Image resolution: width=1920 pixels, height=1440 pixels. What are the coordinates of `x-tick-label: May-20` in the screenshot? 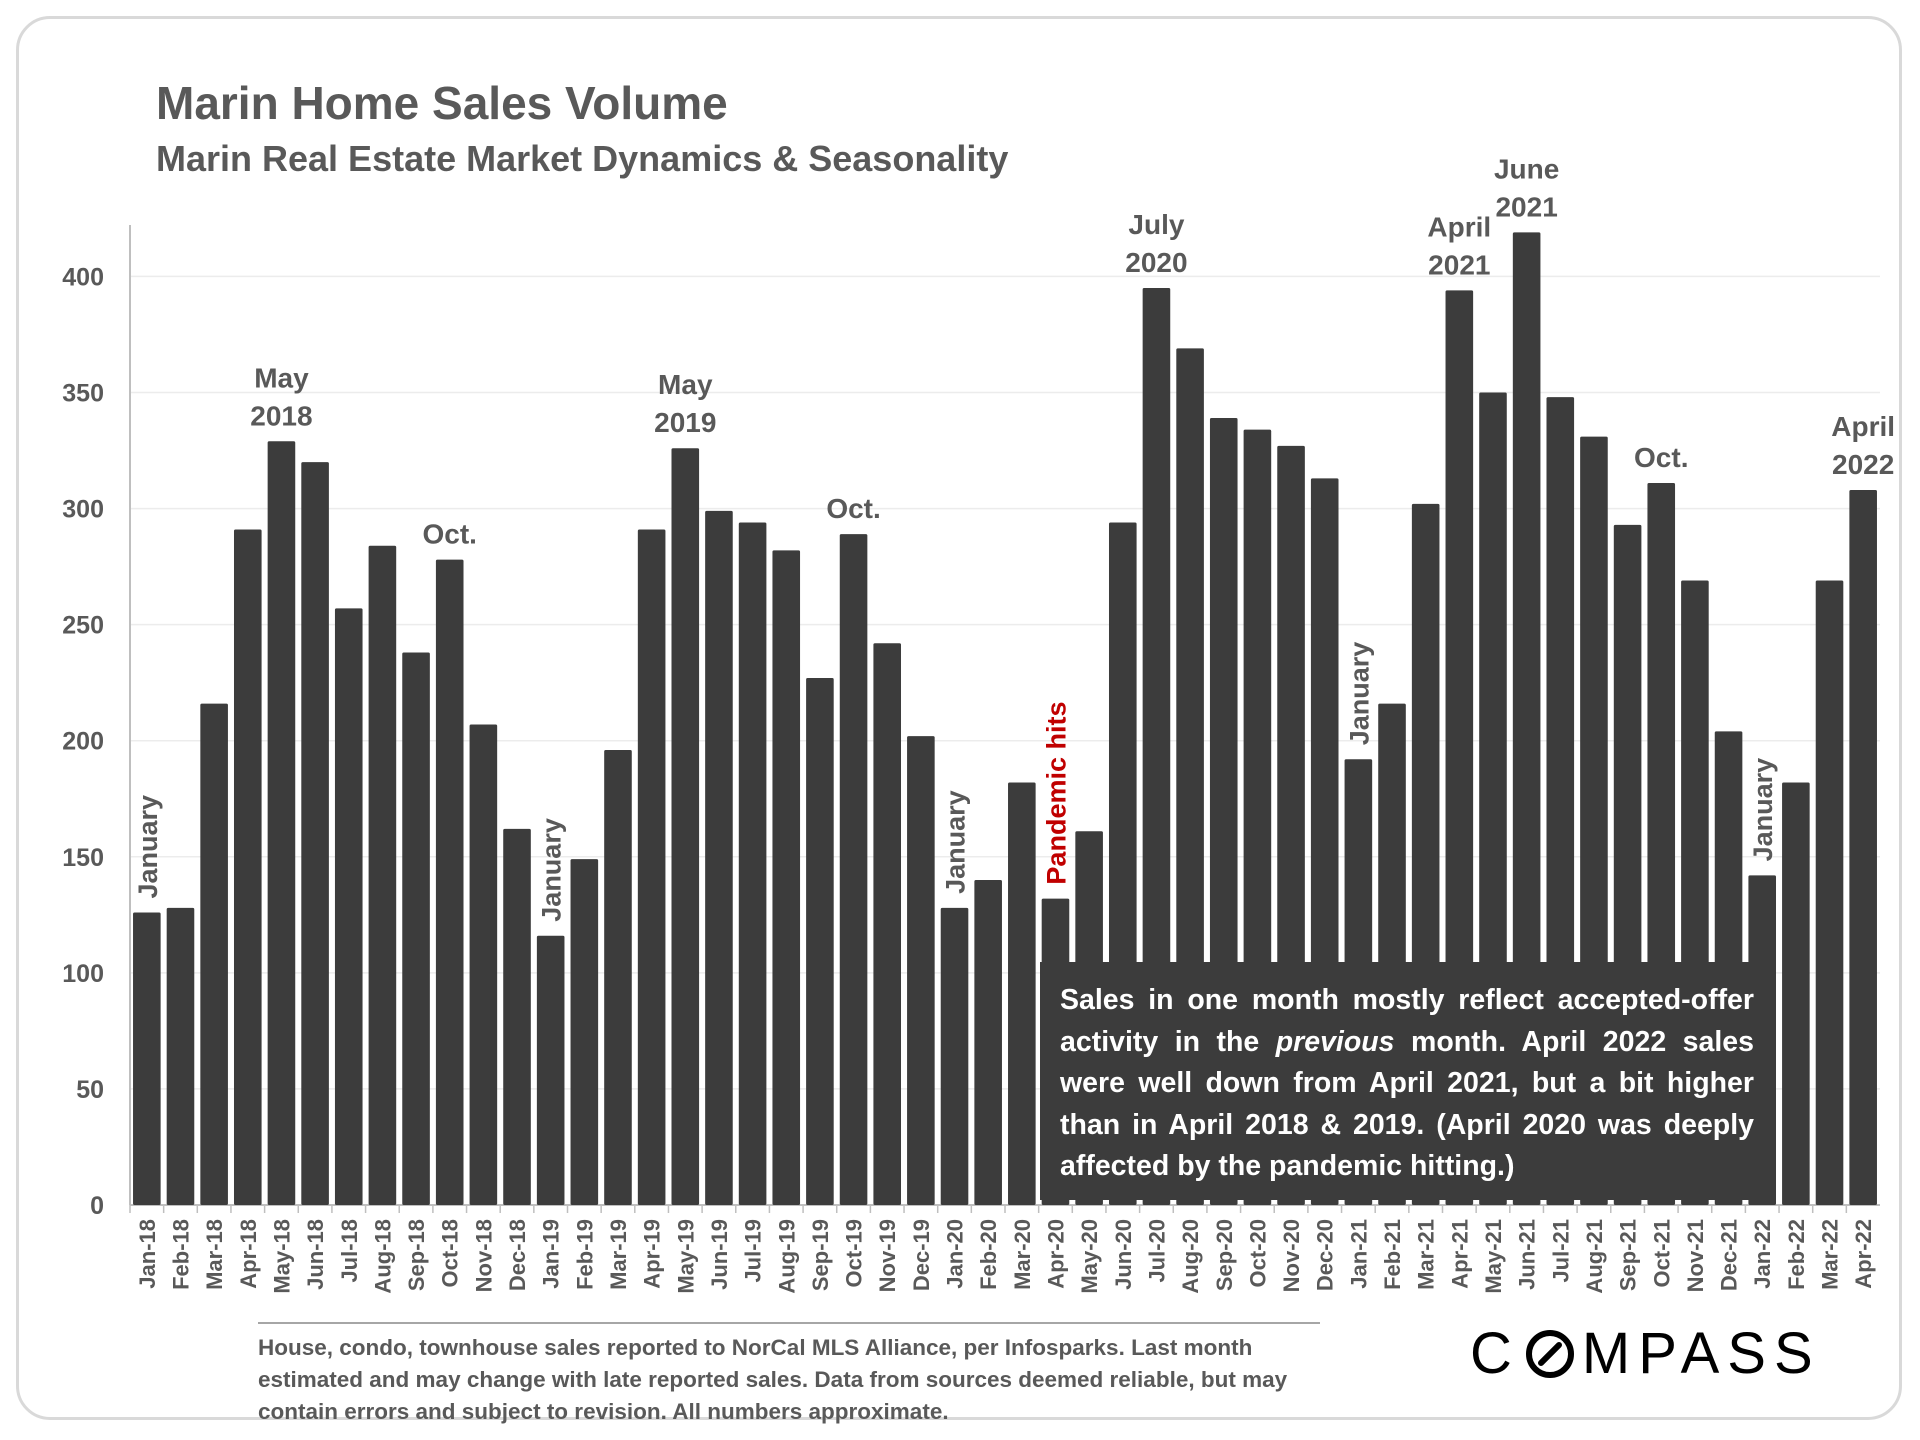 It's located at (1089, 1256).